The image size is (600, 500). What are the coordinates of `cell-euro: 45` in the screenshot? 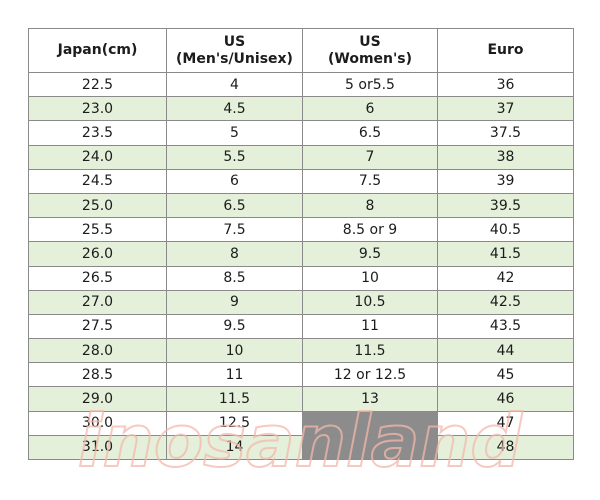 It's located at (505, 375).